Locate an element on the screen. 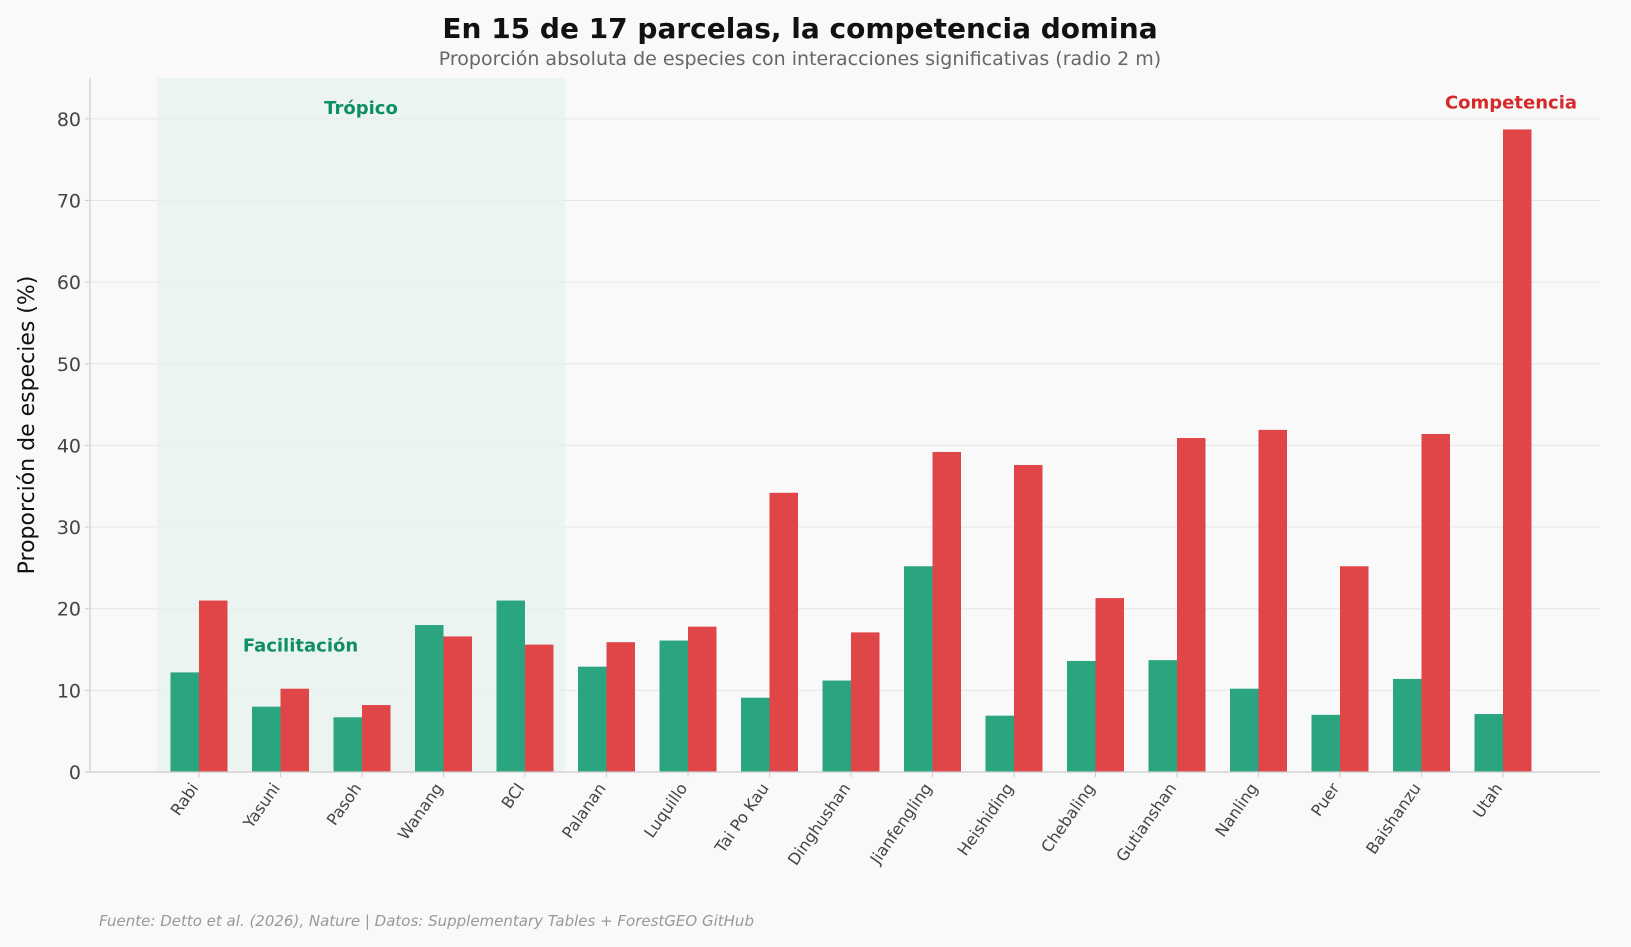 This screenshot has height=947, width=1631. x-tick-label: Heishiding is located at coordinates (985, 819).